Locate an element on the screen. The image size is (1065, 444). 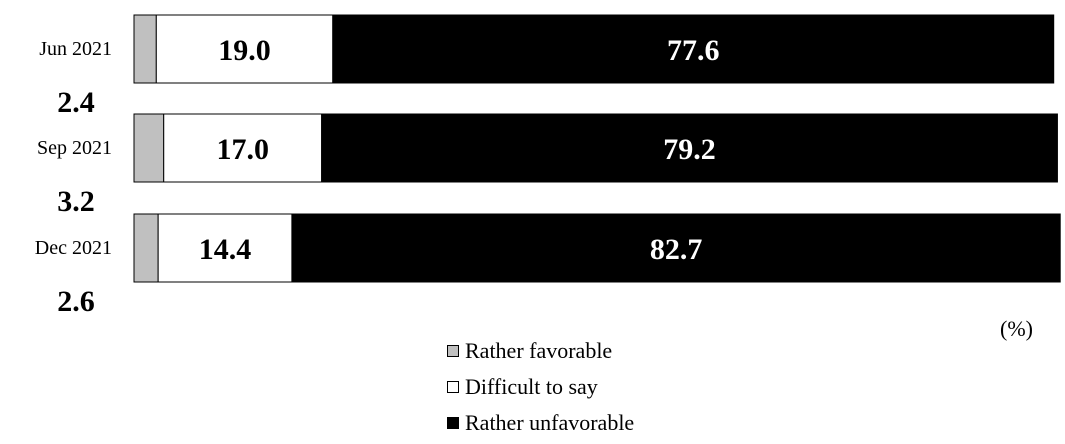
value-label-rather-favorable-jun-2021: 2.4 is located at coordinates (76, 102).